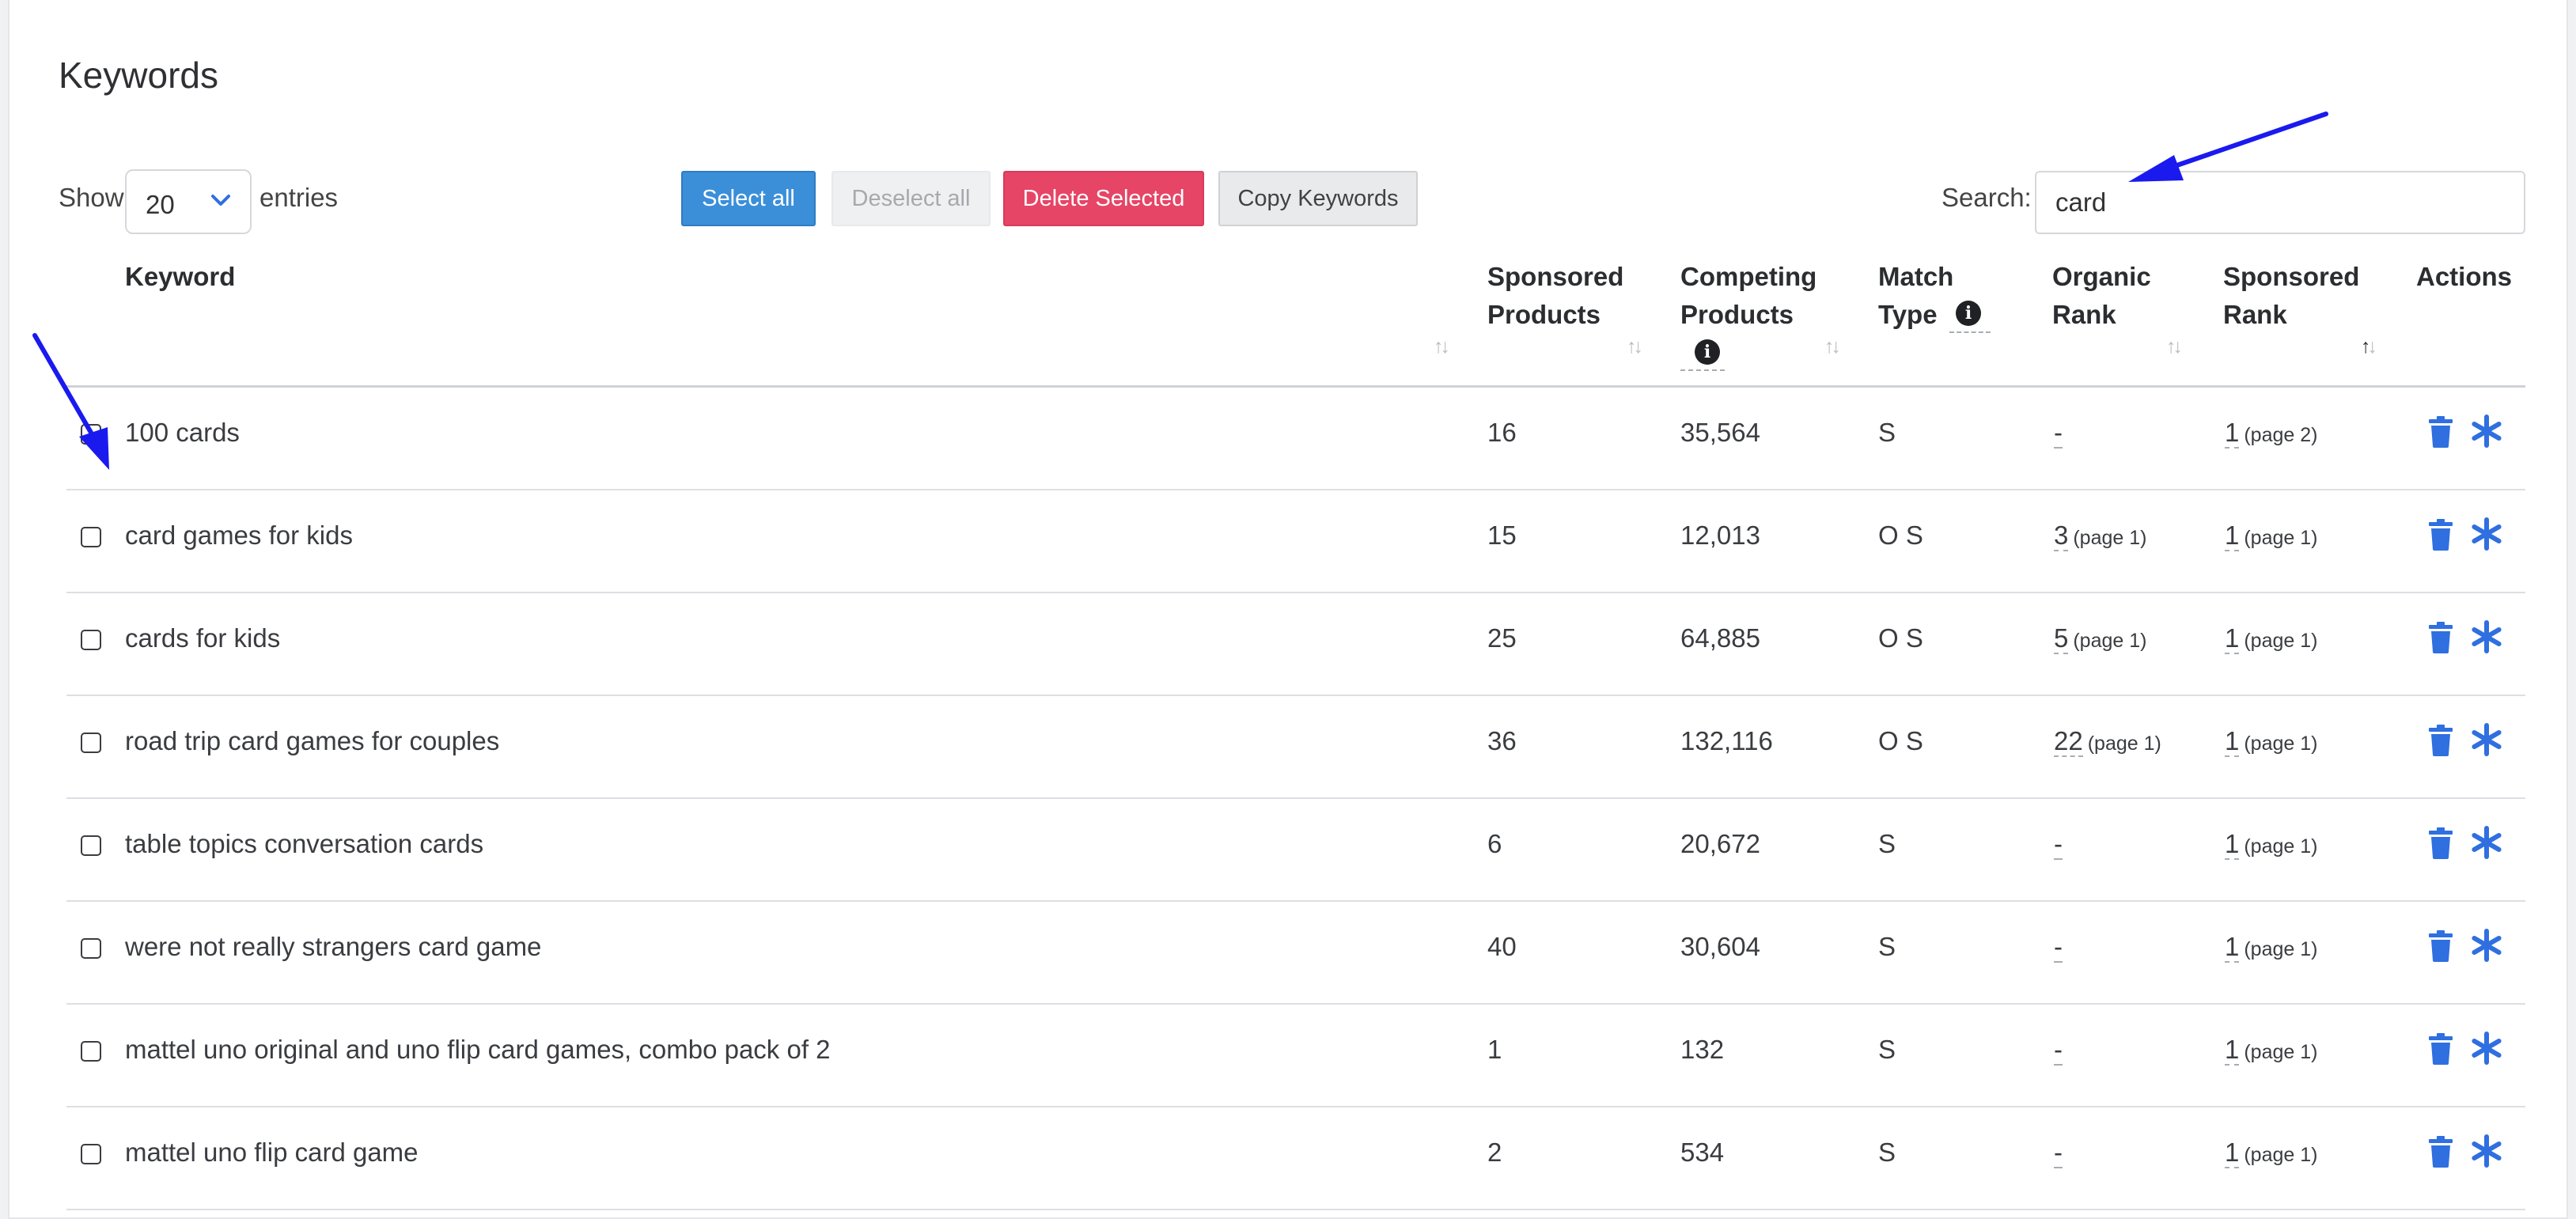 The height and width of the screenshot is (1219, 2576). What do you see at coordinates (138, 75) in the screenshot?
I see `page-title: Keywords` at bounding box center [138, 75].